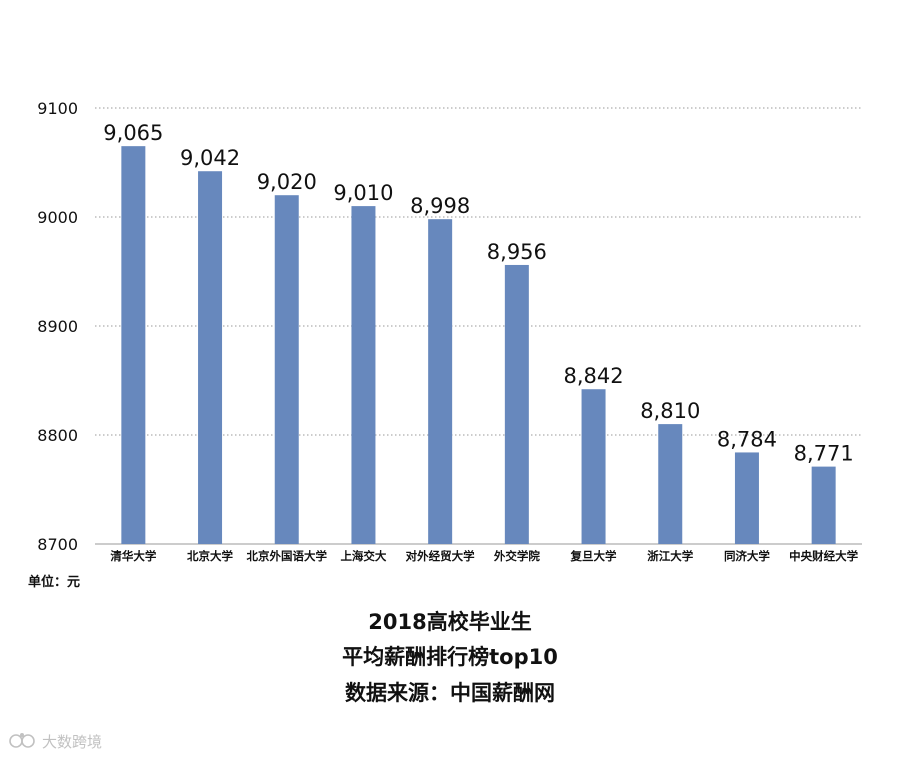 Image resolution: width=900 pixels, height=760 pixels. I want to click on caption-line-1: 2018高校毕业生, so click(450, 622).